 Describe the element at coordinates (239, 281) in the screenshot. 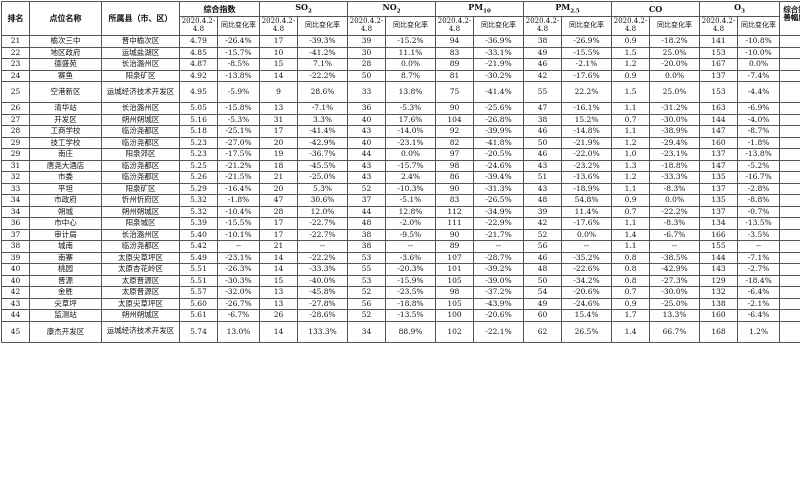

I see `cell-ci-y: -30.3%` at that location.